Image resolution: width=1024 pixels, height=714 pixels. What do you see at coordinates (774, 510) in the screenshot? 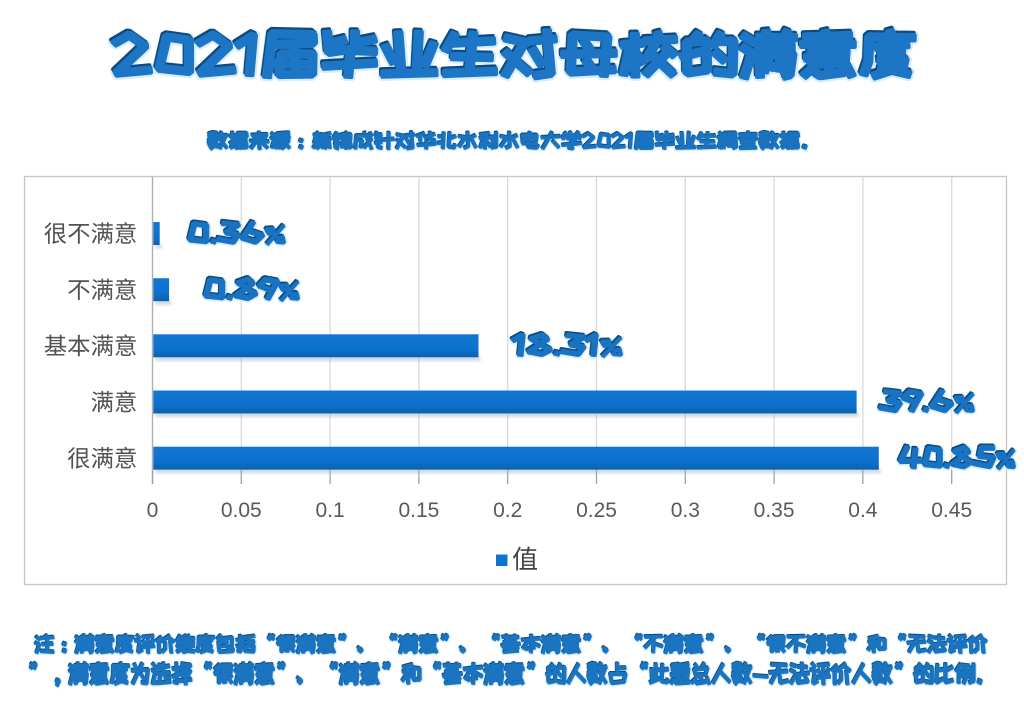
I see `svg-text: 0.35` at bounding box center [774, 510].